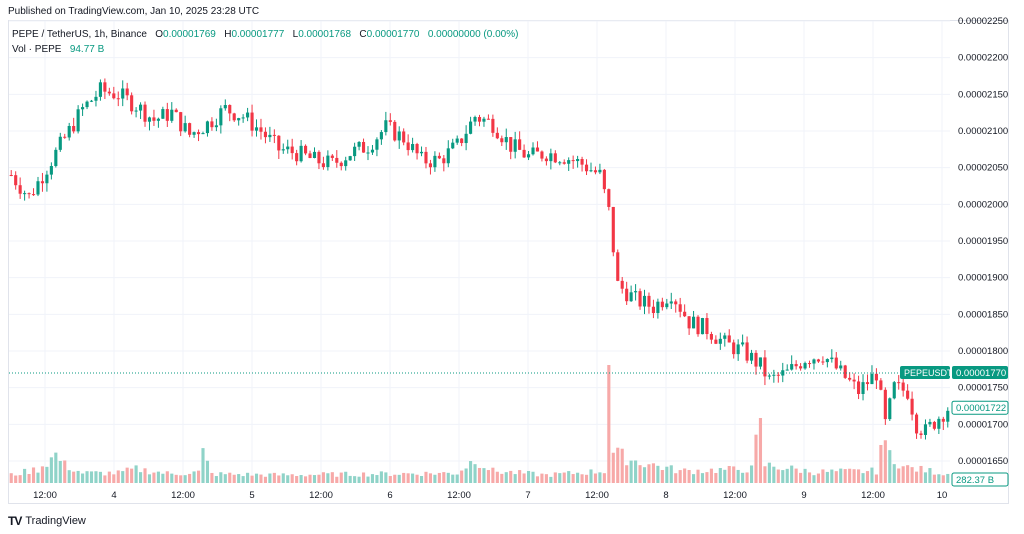  What do you see at coordinates (983, 424) in the screenshot?
I see `y-tick-label: 0.00001700` at bounding box center [983, 424].